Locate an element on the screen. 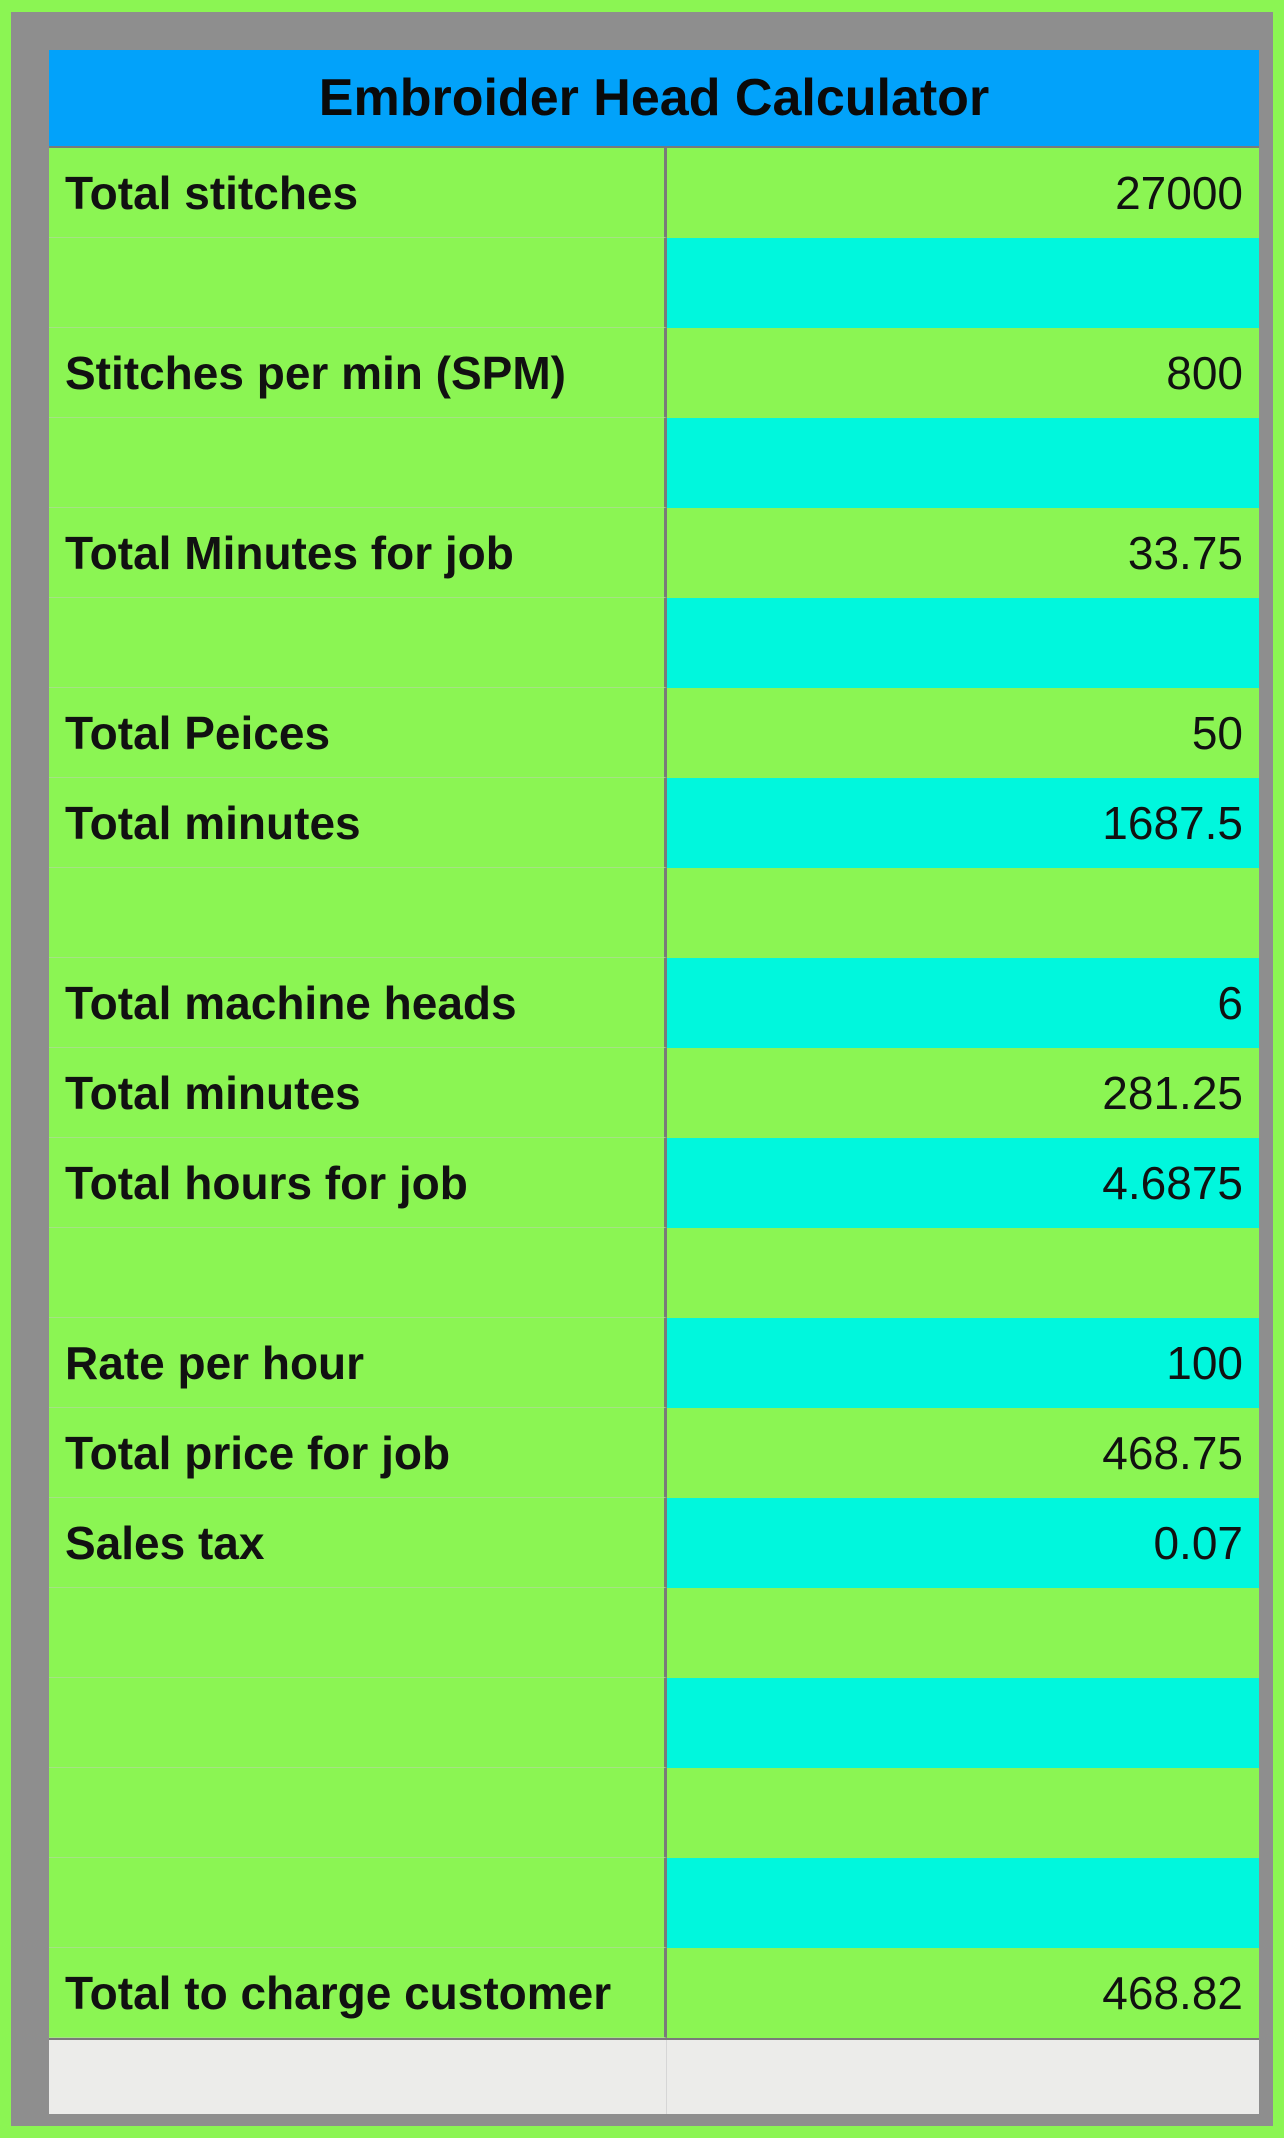 The width and height of the screenshot is (1284, 2138). row-value-cell: 100 is located at coordinates (963, 1363).